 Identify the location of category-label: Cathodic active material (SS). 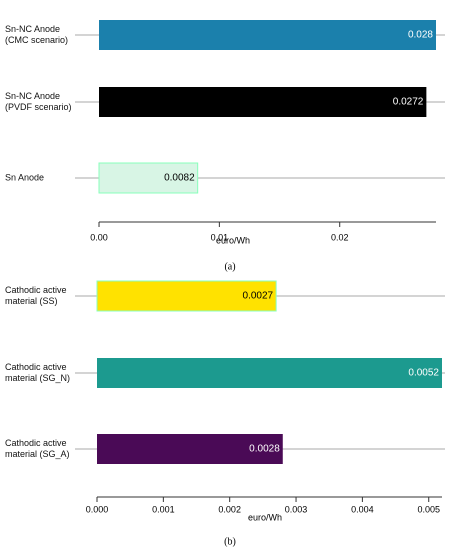
(36, 295).